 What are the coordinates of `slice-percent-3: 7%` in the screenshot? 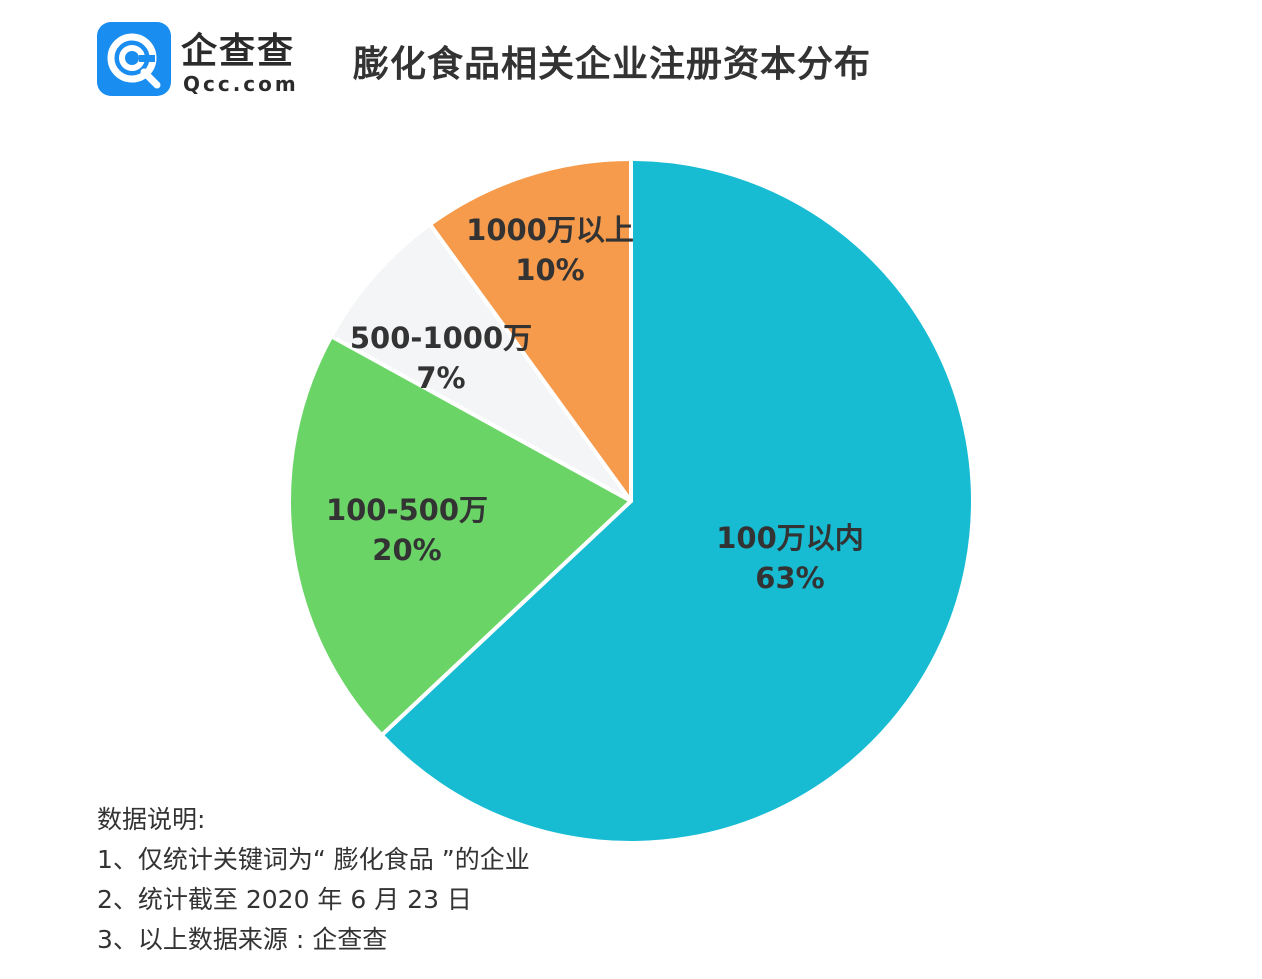 It's located at (440, 378).